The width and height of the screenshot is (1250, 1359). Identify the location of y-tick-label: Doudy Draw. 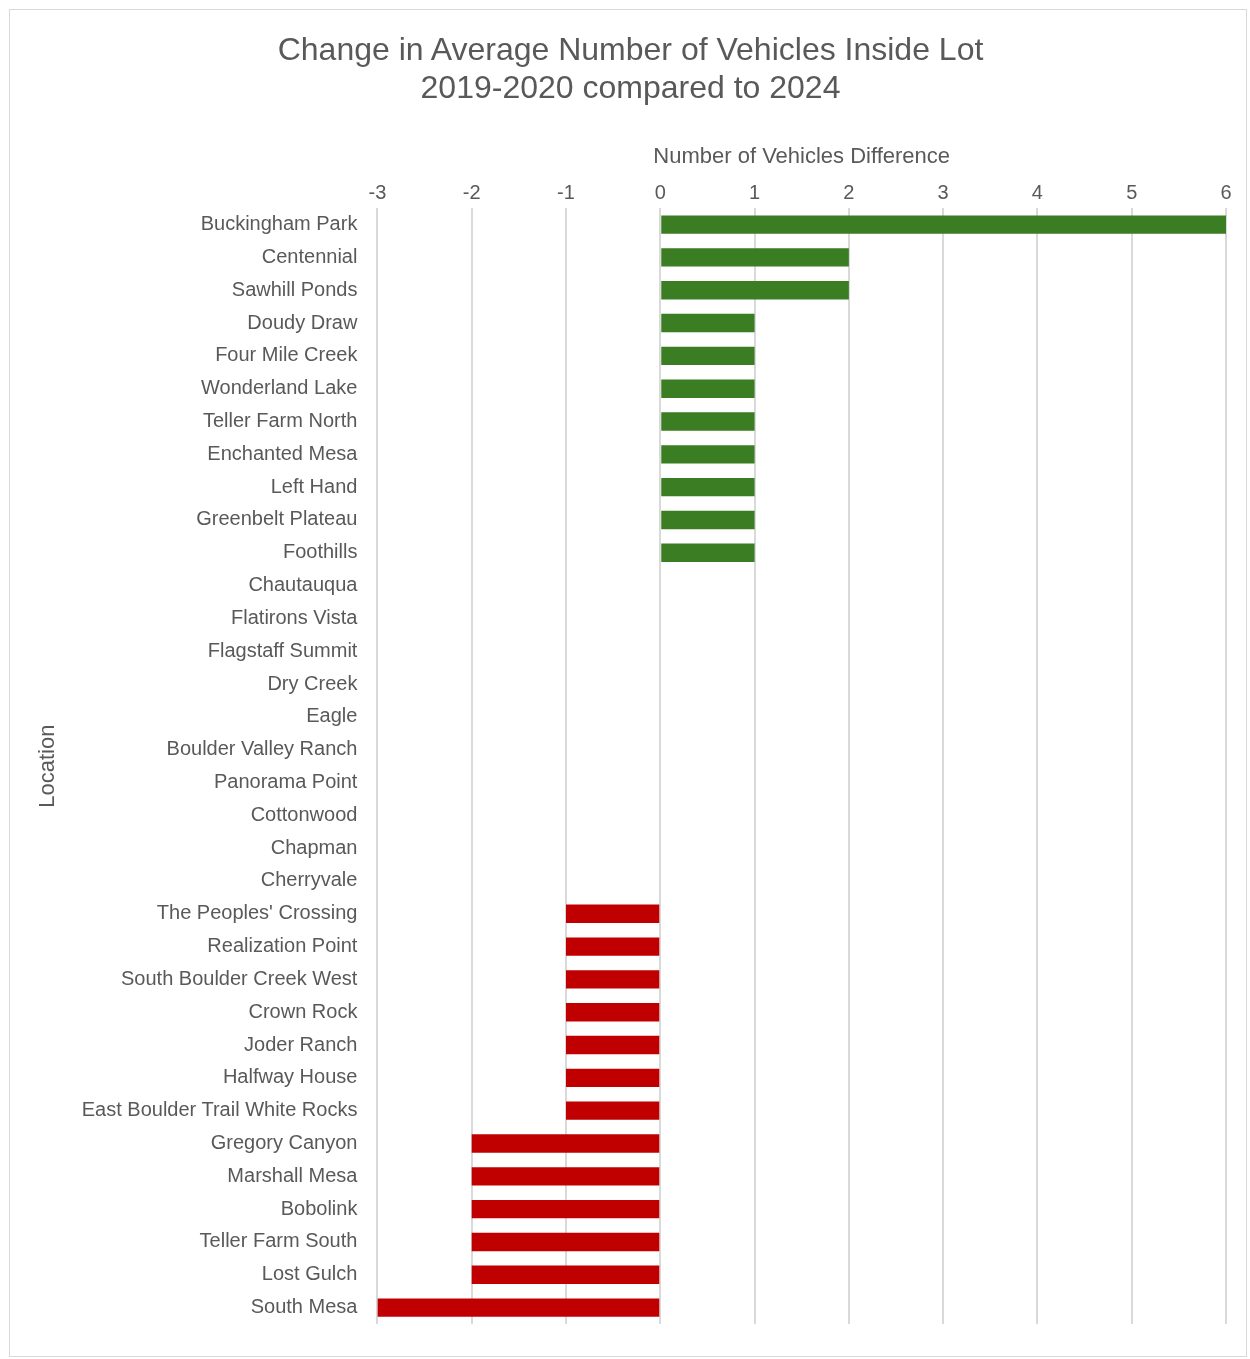
(302, 321).